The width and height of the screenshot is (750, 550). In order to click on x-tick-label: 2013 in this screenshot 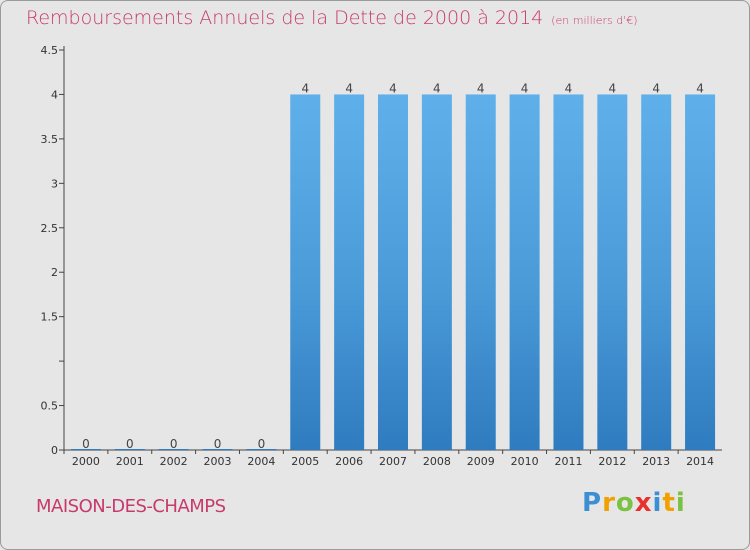, I will do `click(656, 461)`.